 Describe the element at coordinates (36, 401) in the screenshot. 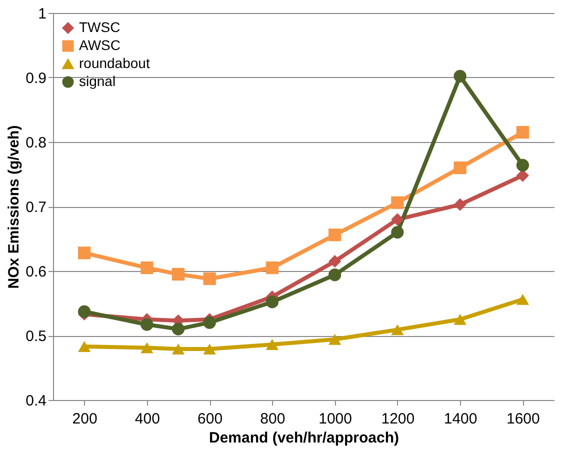

I see `y-tick-label: 0.4` at that location.